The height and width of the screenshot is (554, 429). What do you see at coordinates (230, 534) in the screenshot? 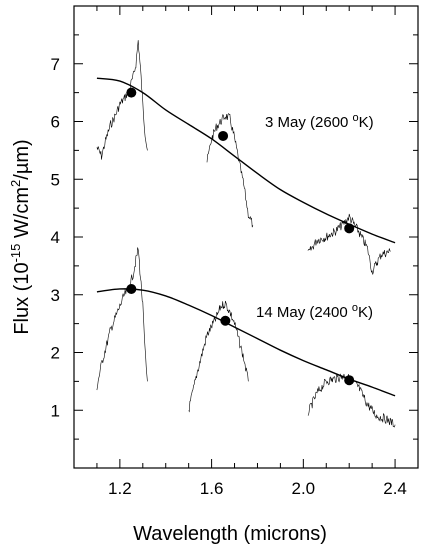
I see `x-axis-label: Wavelength (microns)` at bounding box center [230, 534].